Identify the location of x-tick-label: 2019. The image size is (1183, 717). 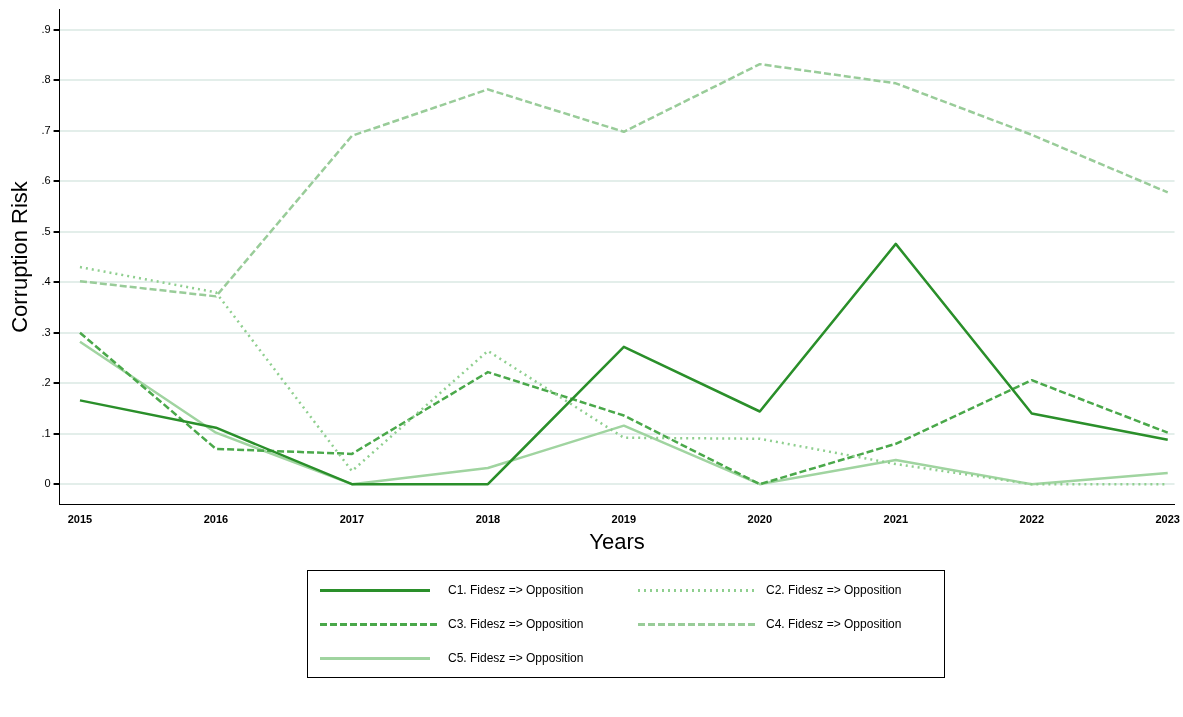
(624, 519).